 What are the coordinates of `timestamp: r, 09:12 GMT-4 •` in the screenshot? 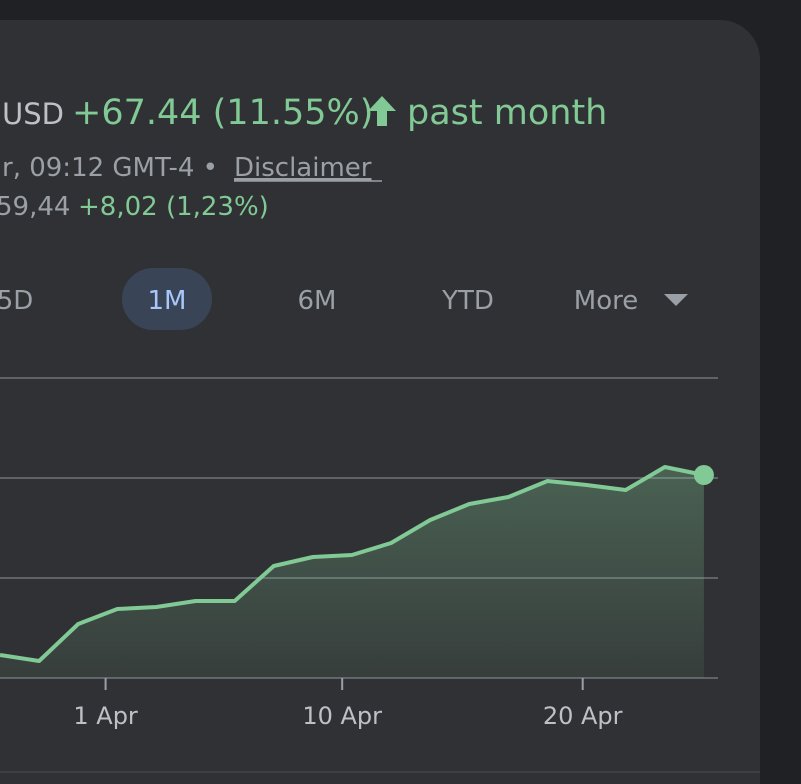 It's located at (110, 168).